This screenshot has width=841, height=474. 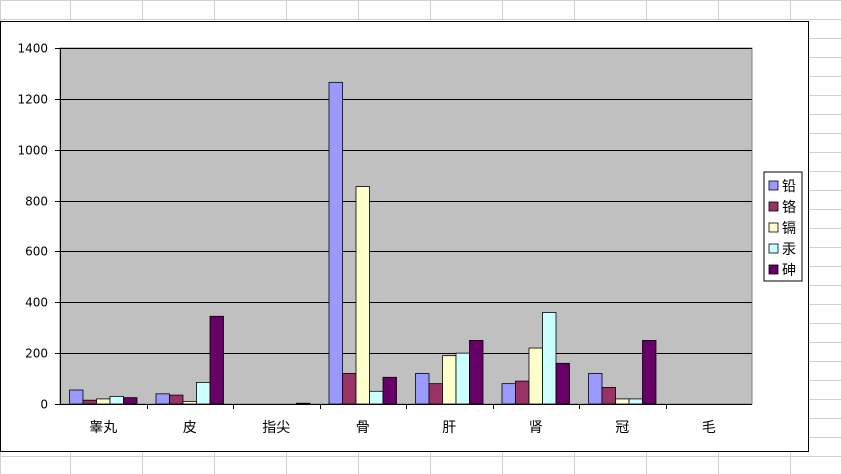 I want to click on x-tick-label: 肝, so click(x=449, y=428).